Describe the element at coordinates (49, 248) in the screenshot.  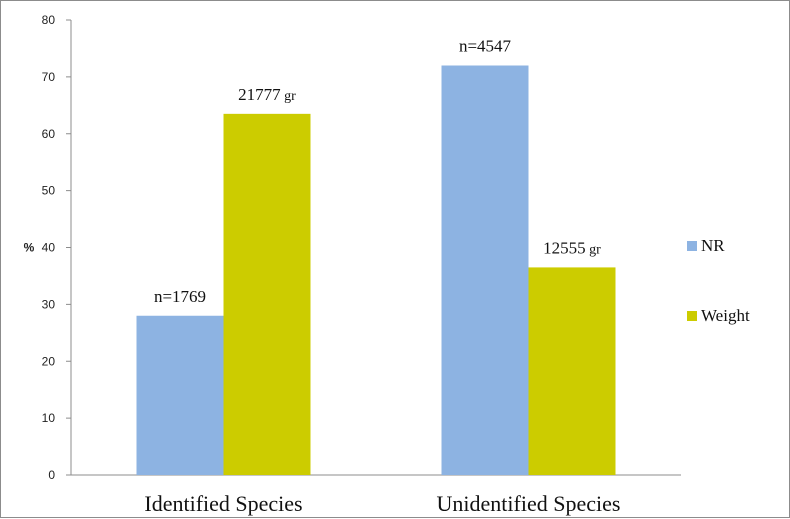
I see `y-tick-label: 40` at that location.